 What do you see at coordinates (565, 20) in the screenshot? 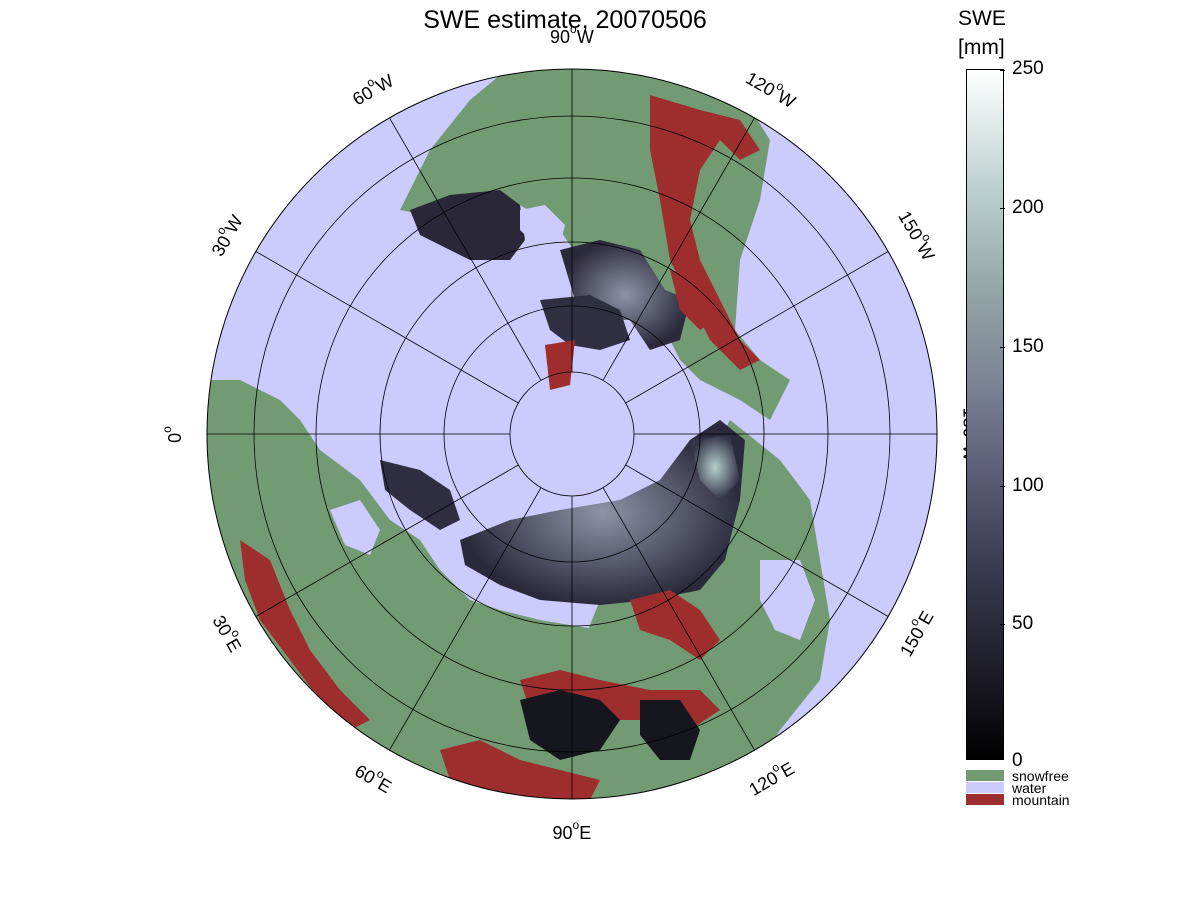
I see `chart-title: SWE estimate, 20070506` at bounding box center [565, 20].